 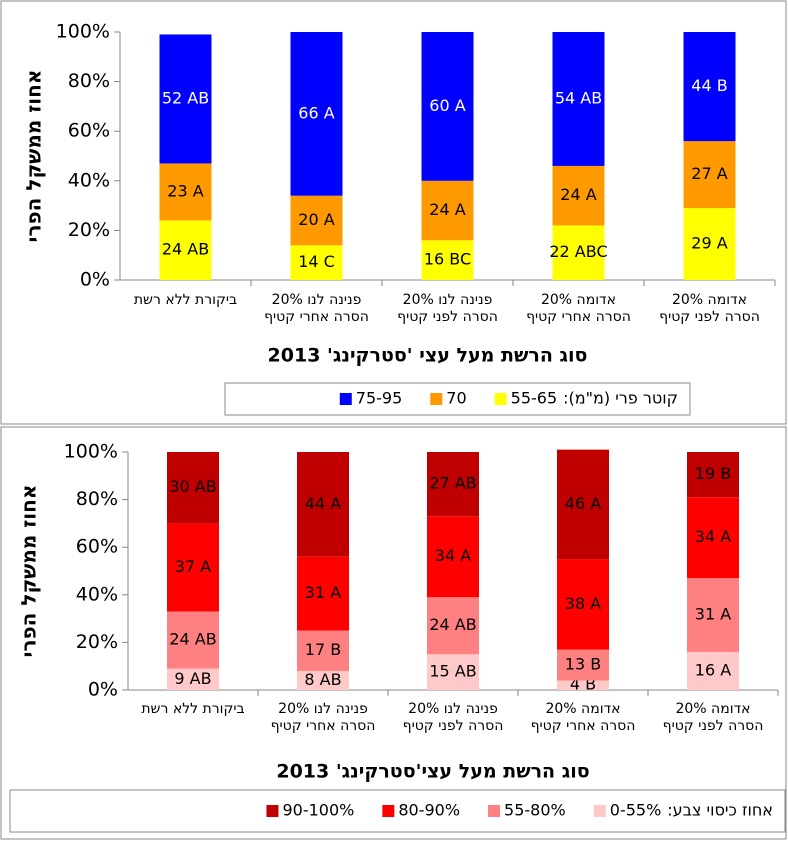 I want to click on data-label: 22 ABC, so click(x=578, y=251).